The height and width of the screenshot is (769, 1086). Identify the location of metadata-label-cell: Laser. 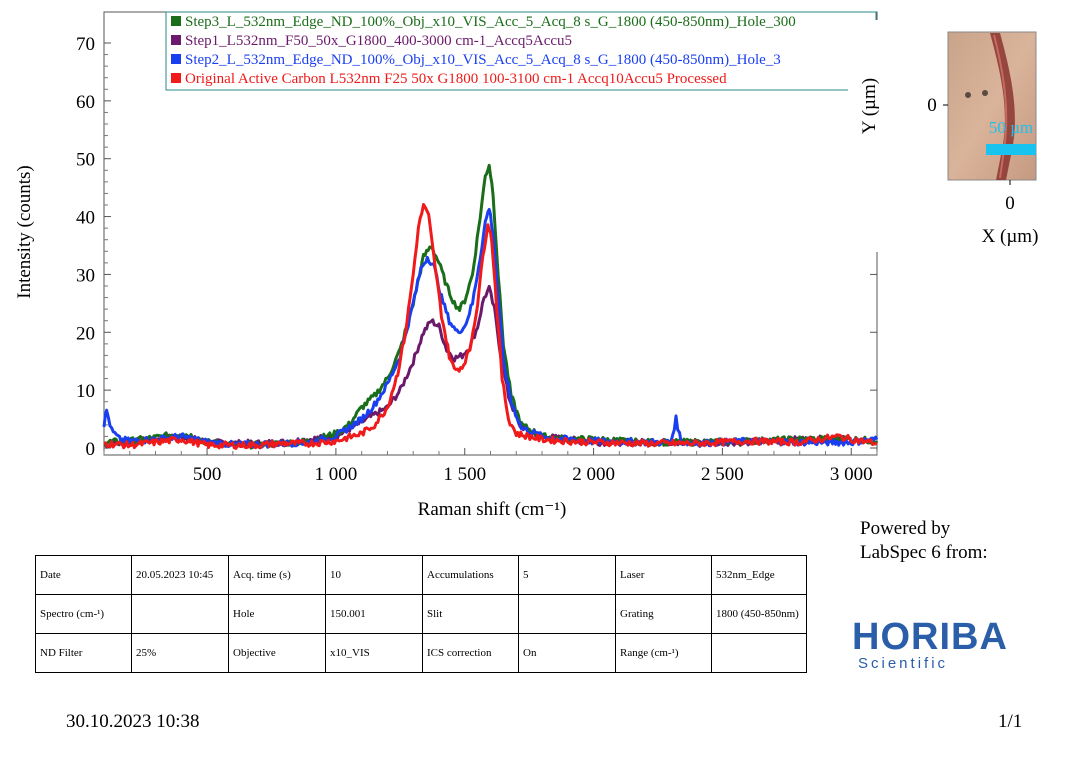
(663, 575).